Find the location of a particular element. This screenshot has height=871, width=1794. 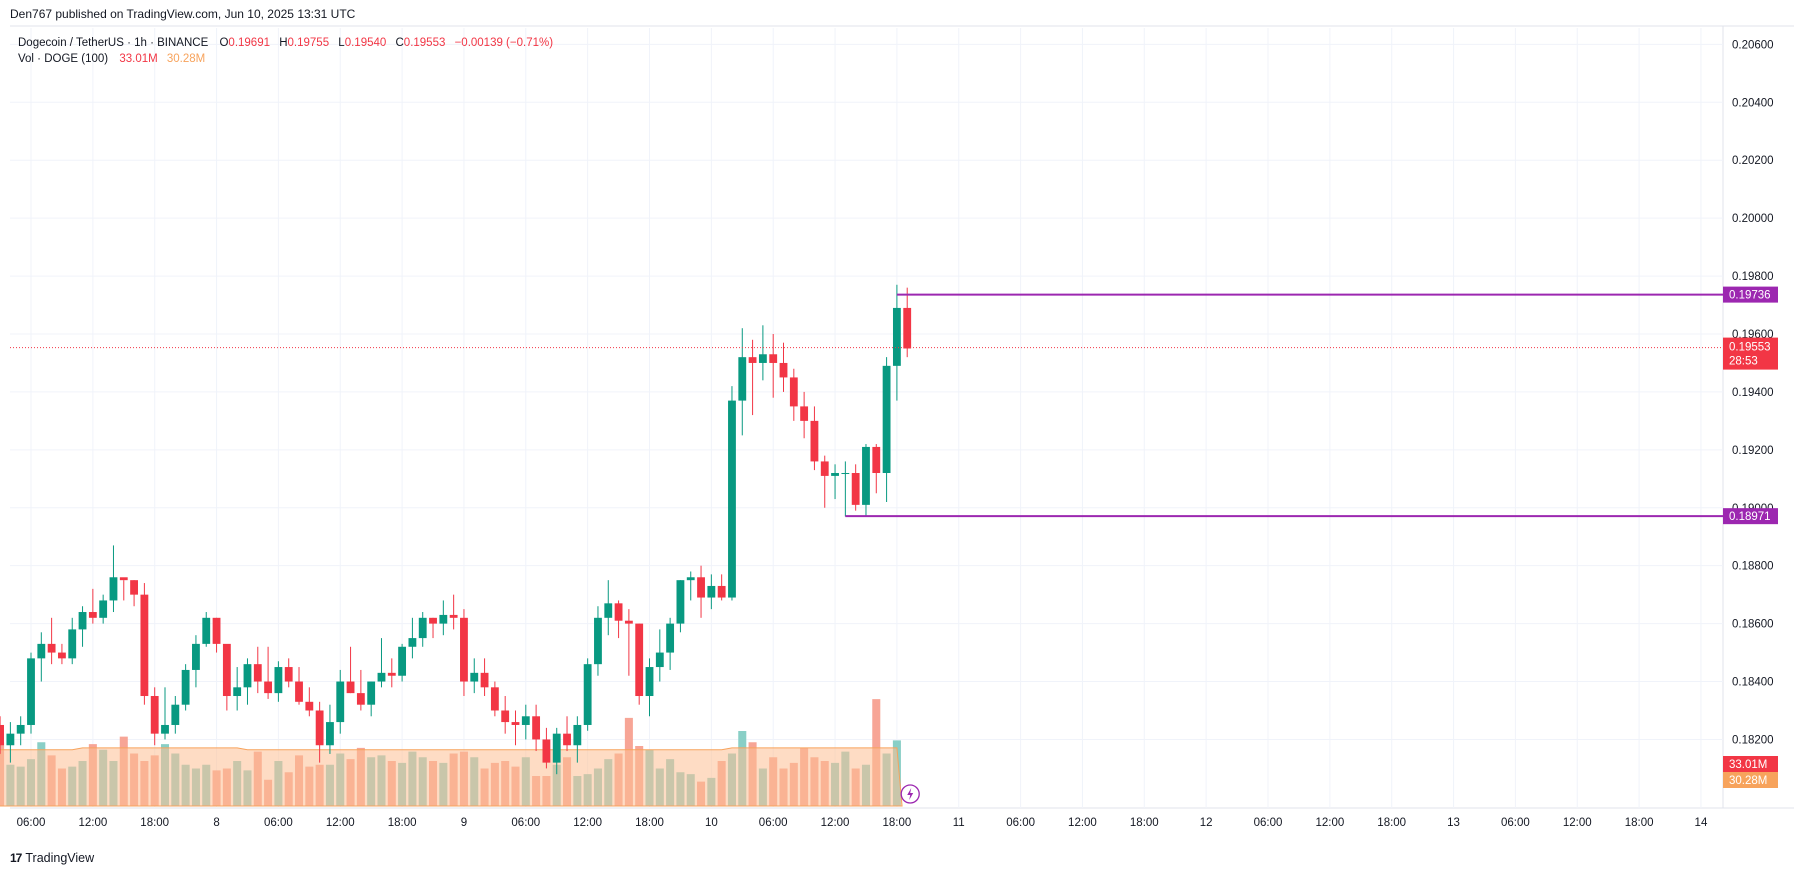

y-tick-label: 0.18600 is located at coordinates (1753, 625).